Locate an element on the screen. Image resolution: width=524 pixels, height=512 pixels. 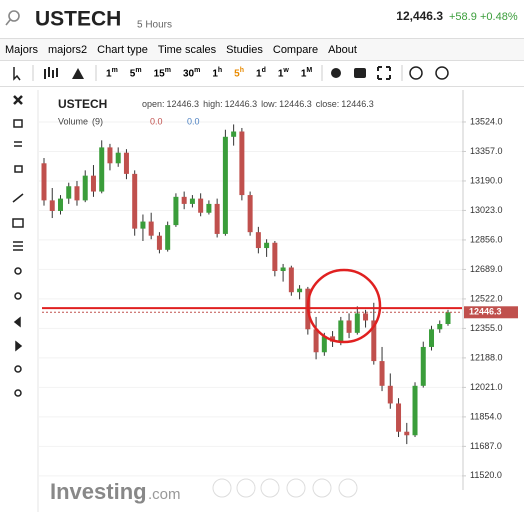
toolbar-icons is located at coordinates (55, 73).